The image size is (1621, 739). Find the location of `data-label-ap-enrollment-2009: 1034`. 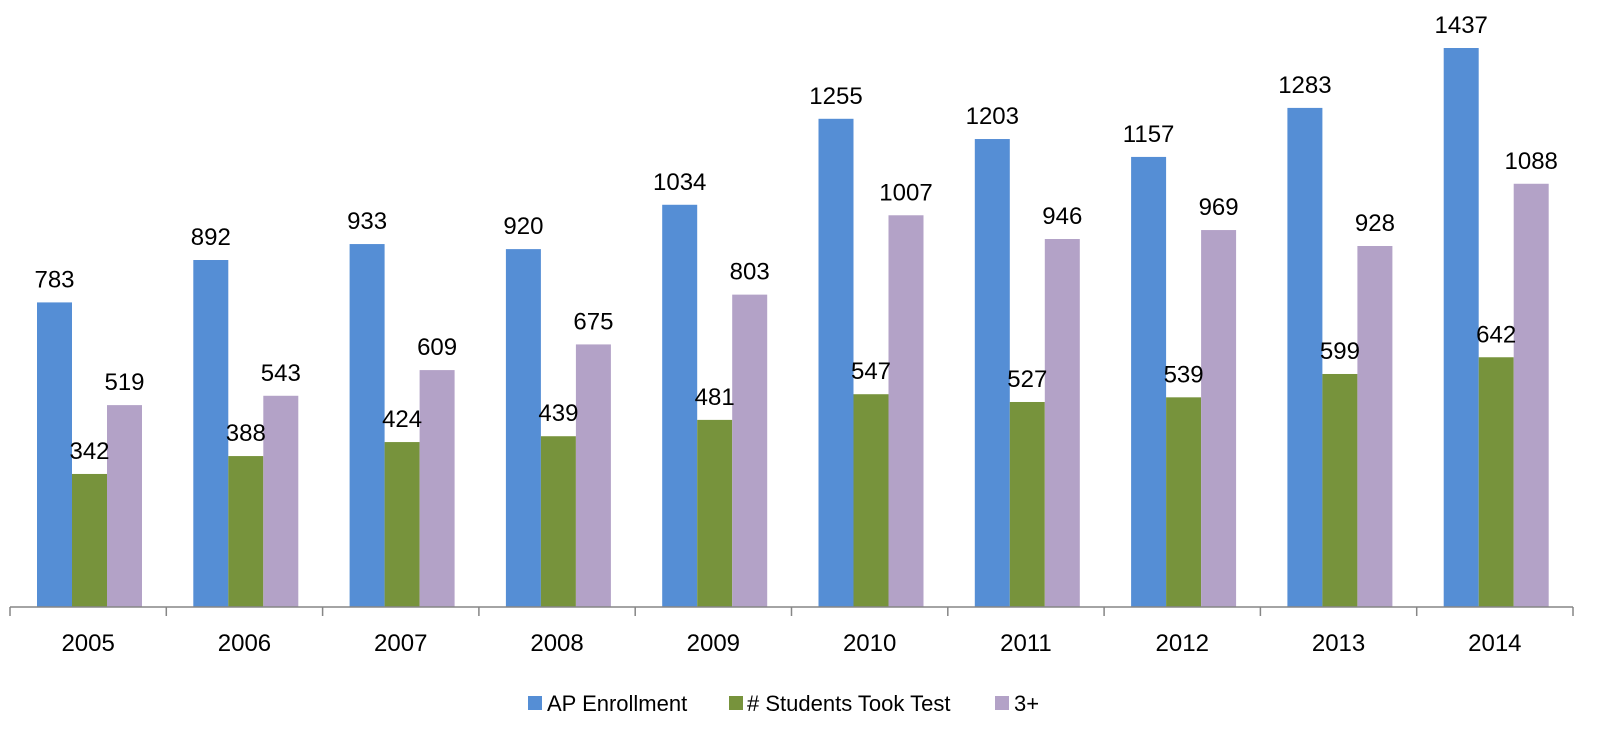

data-label-ap-enrollment-2009: 1034 is located at coordinates (679, 182).